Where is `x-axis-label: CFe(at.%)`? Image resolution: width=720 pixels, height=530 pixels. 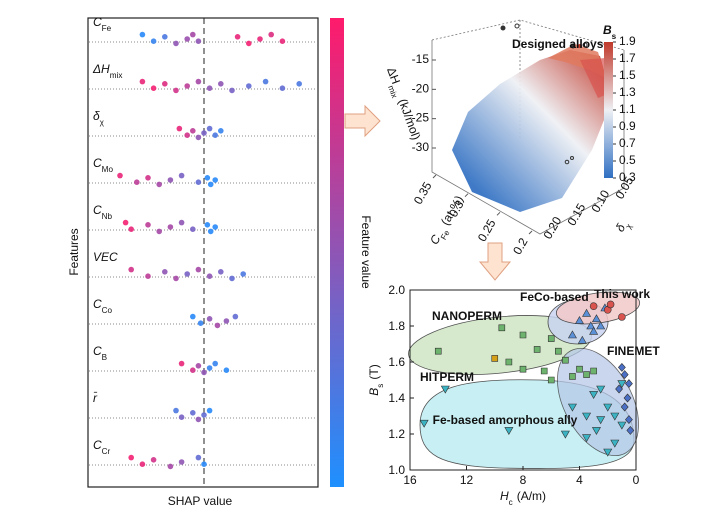 x-axis-label: CFe(at.%) is located at coordinates (448, 221).